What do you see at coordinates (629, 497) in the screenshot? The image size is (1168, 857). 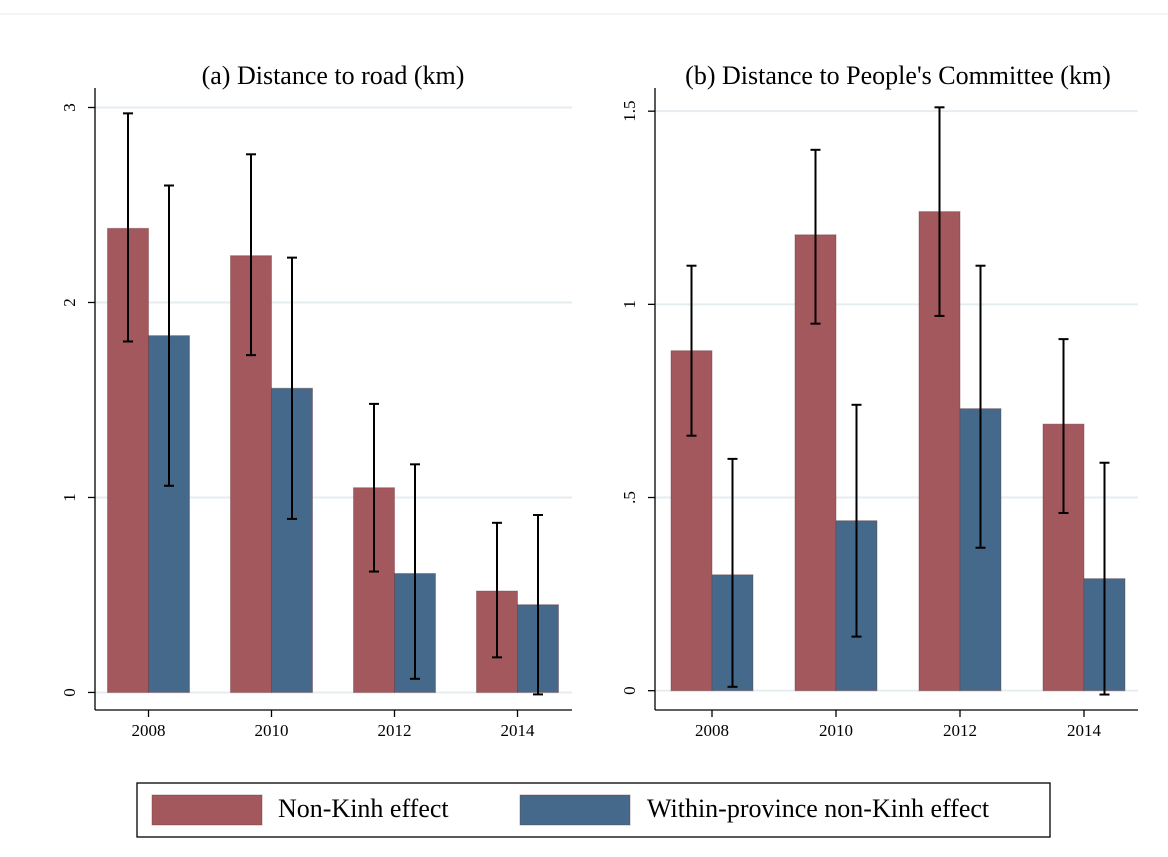 I see `y-tick-label: .5` at bounding box center [629, 497].